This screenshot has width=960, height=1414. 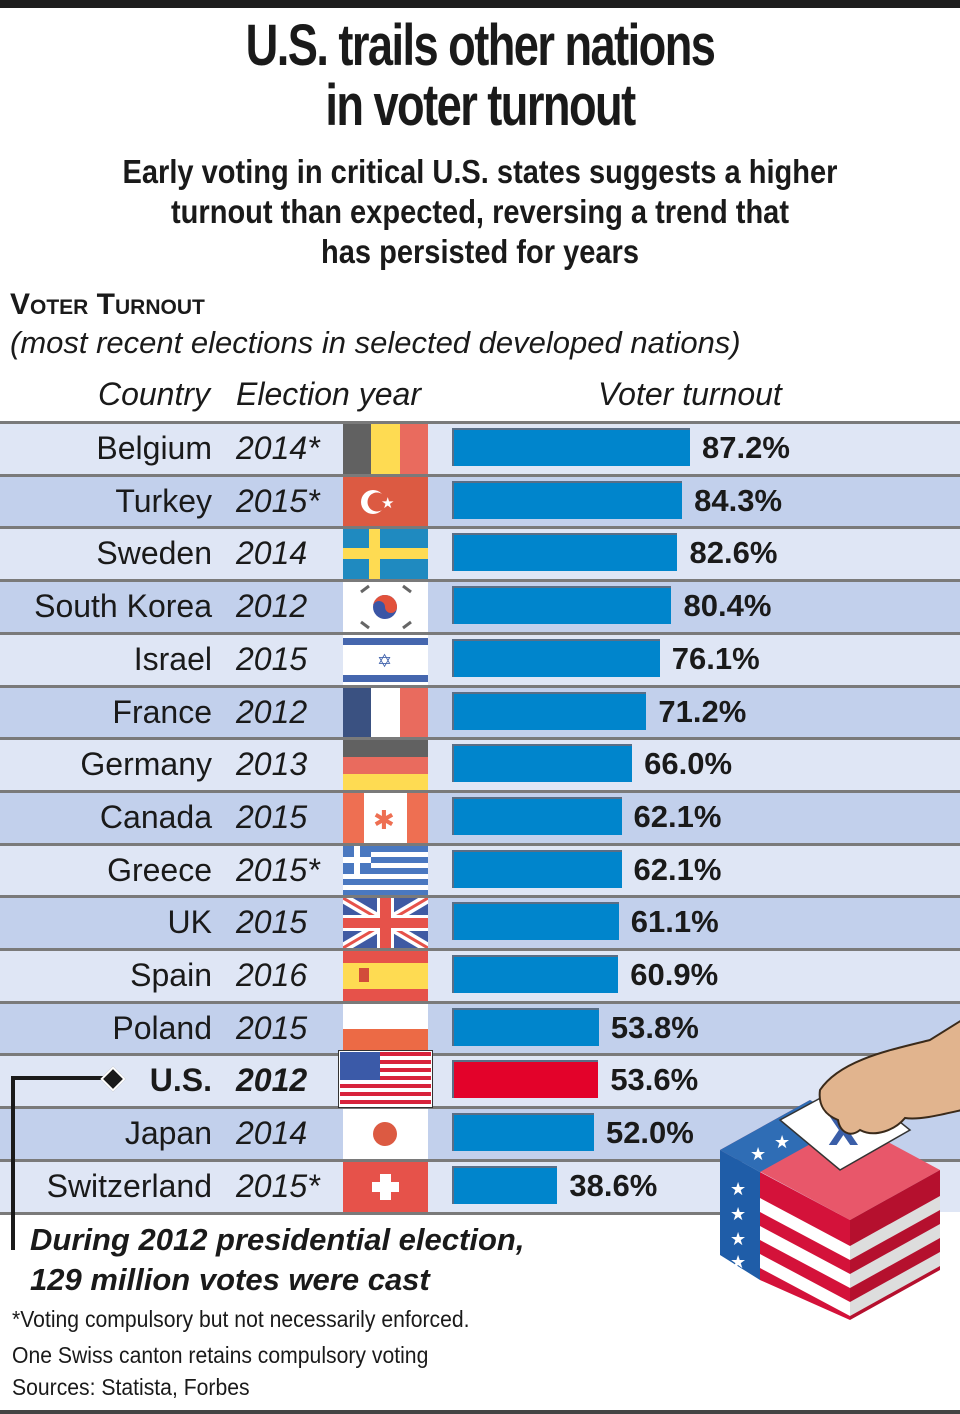 I want to click on table-row: U.S. 2012 53.6%, so click(x=480, y=1079).